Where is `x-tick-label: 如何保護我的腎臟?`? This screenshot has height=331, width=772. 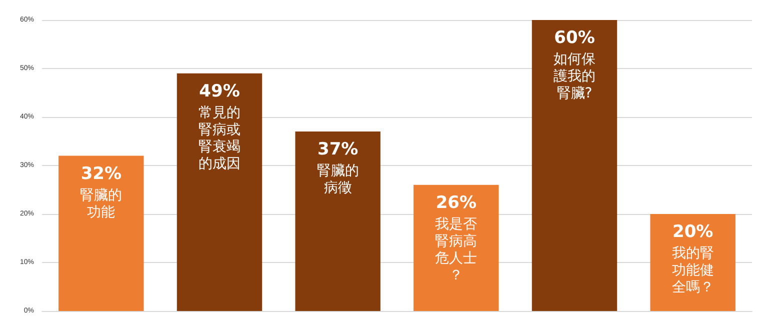
x-tick-label: 如何保護我的腎臟? is located at coordinates (575, 77).